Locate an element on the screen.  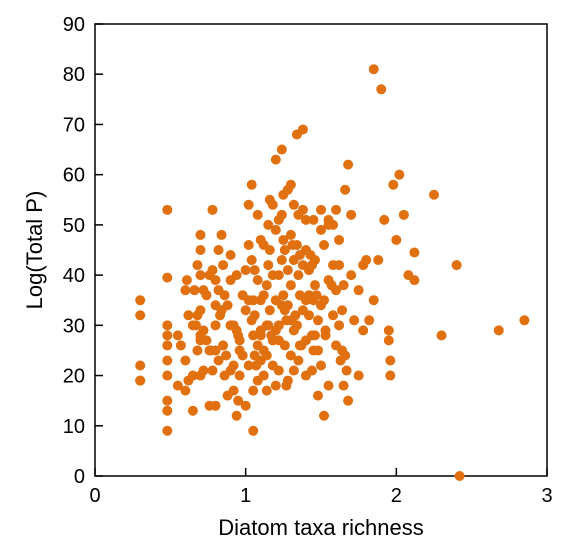
y-tick-label: 80 is located at coordinates (74, 75).